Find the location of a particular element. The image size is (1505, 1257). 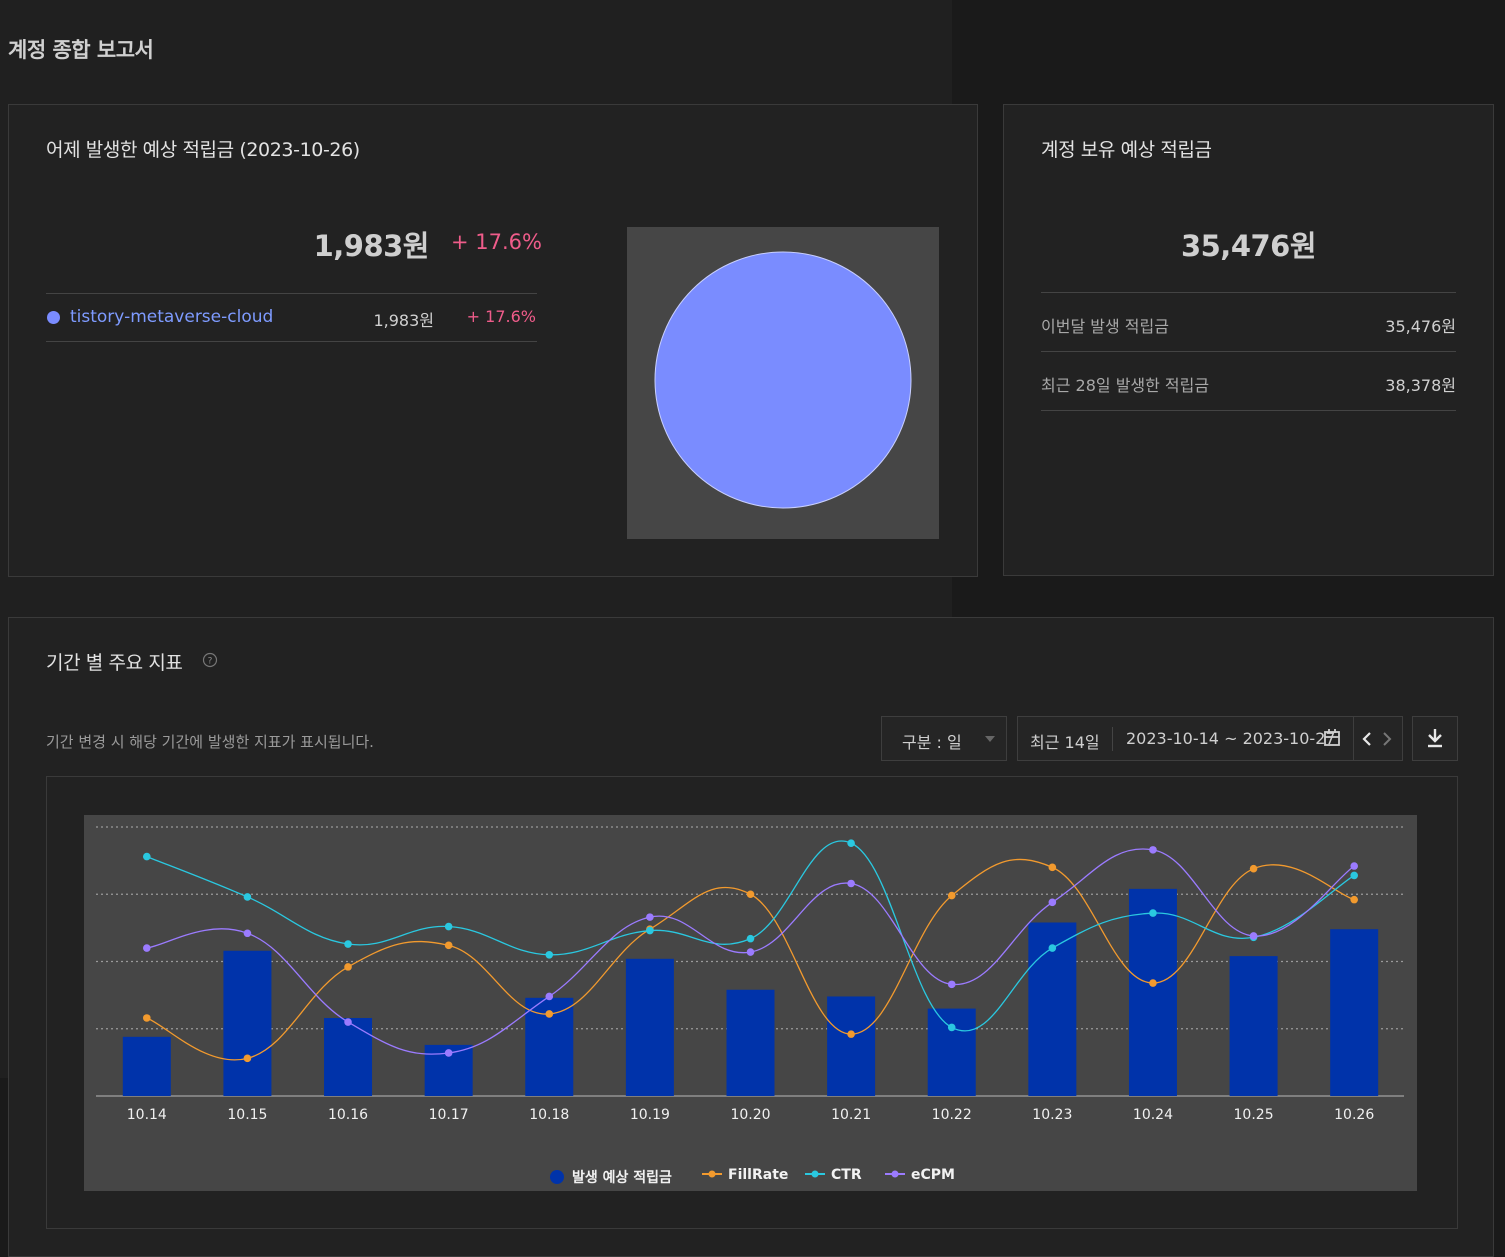

pie-slice is located at coordinates (783, 380).